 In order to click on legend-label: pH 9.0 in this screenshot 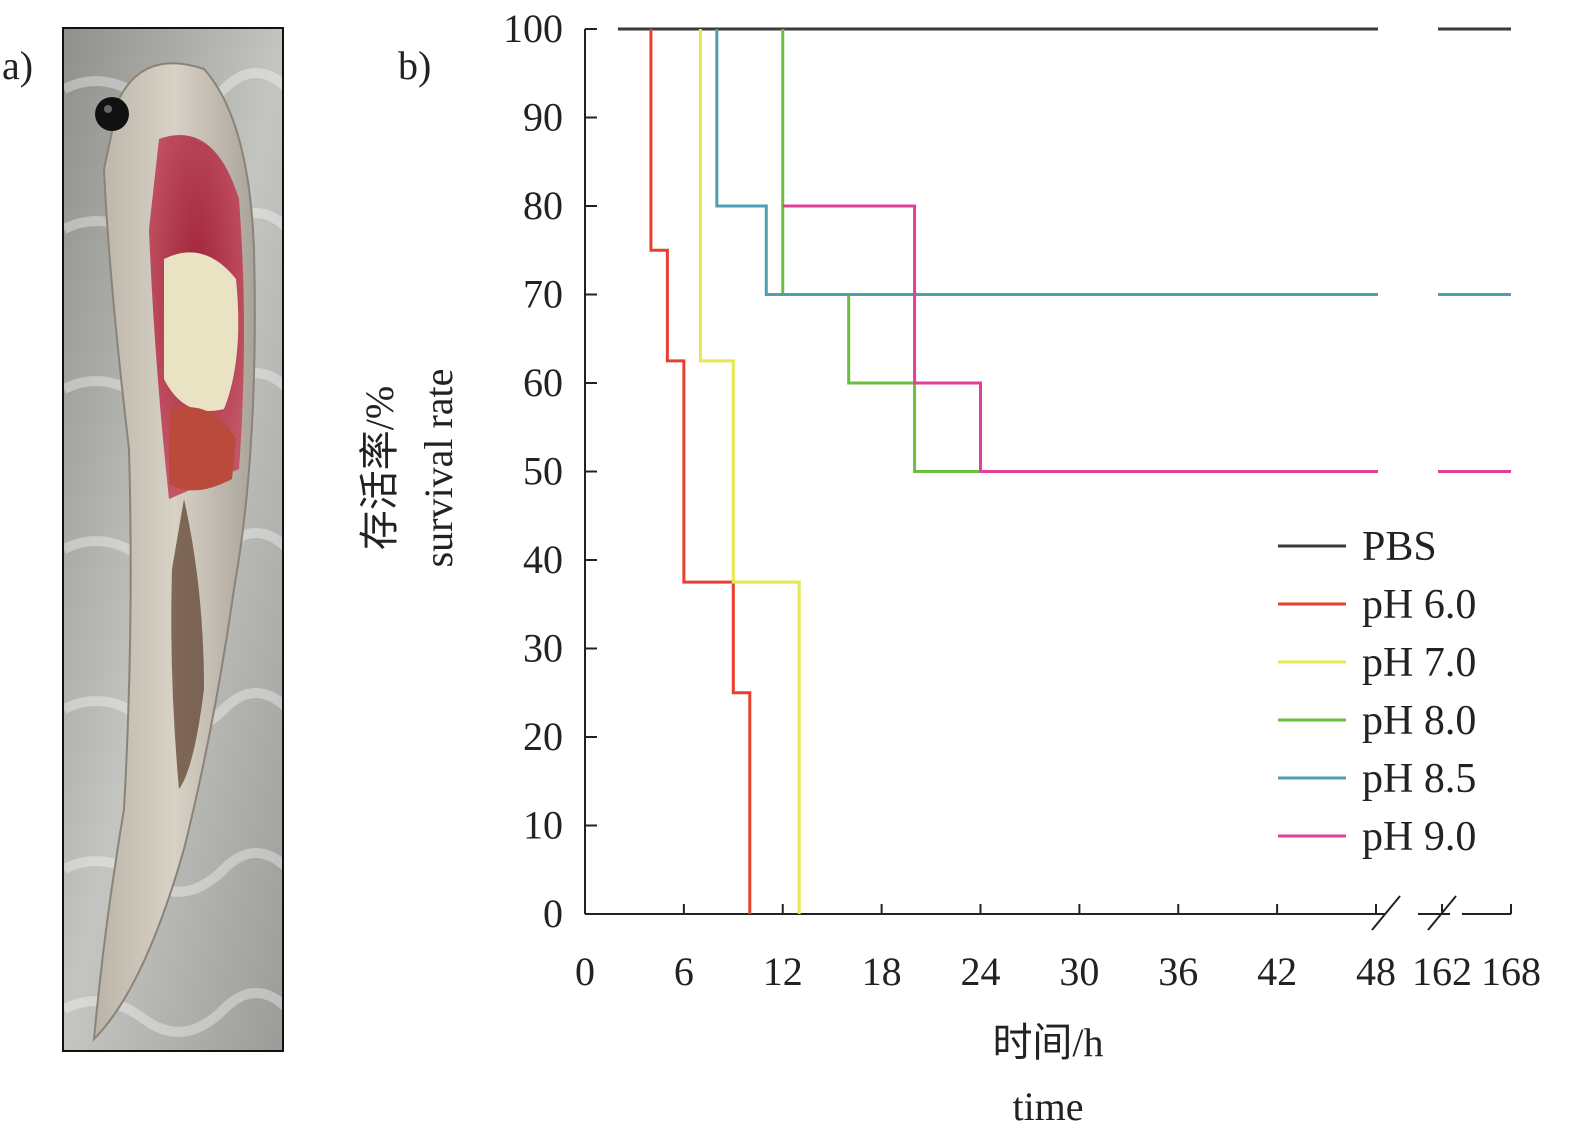, I will do `click(1419, 837)`.